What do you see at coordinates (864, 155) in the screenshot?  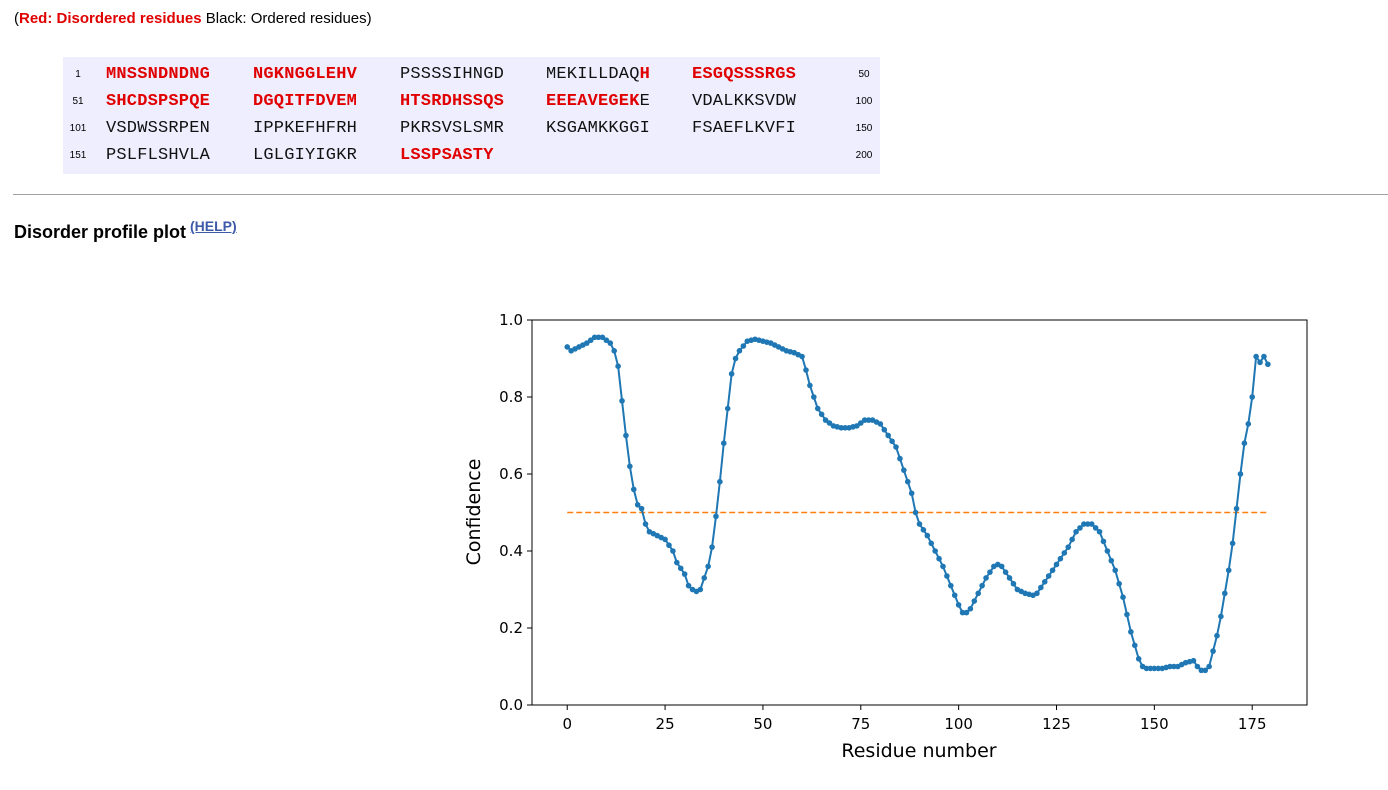 I see `sequence-end-index: 200` at bounding box center [864, 155].